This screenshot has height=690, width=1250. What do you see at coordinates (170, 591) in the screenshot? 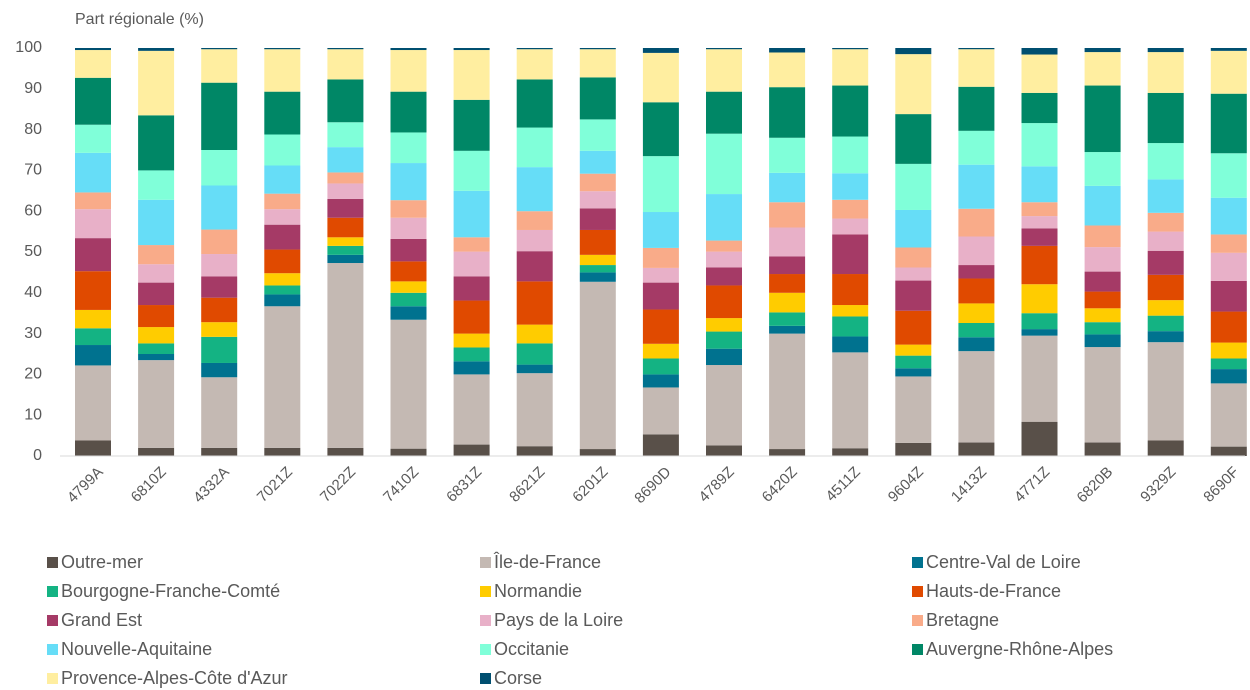
I see `legend-label: Bourgogne-Franche-Comté` at bounding box center [170, 591].